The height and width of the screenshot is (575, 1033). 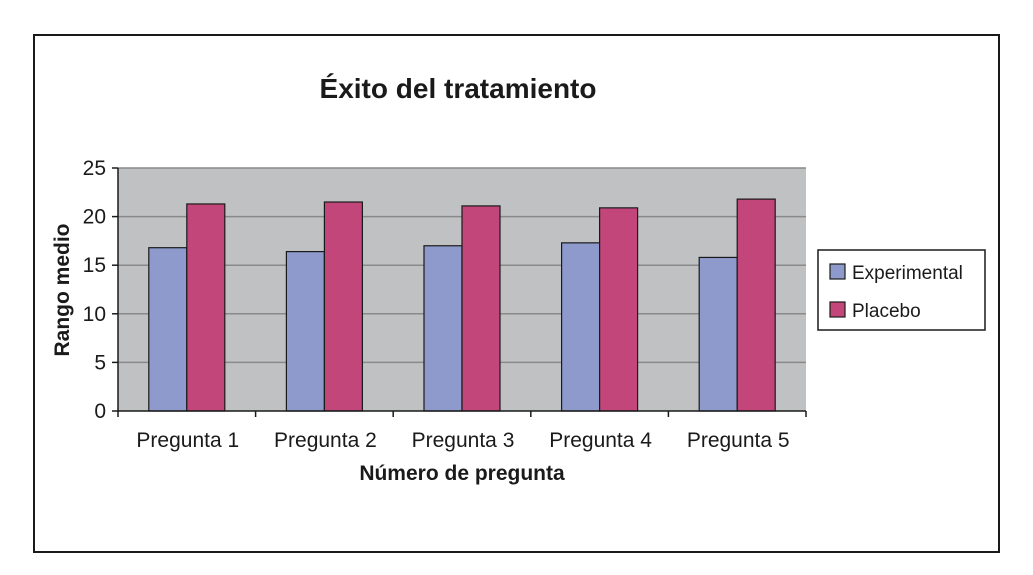 What do you see at coordinates (837, 271) in the screenshot?
I see `legend-swatch-experimental` at bounding box center [837, 271].